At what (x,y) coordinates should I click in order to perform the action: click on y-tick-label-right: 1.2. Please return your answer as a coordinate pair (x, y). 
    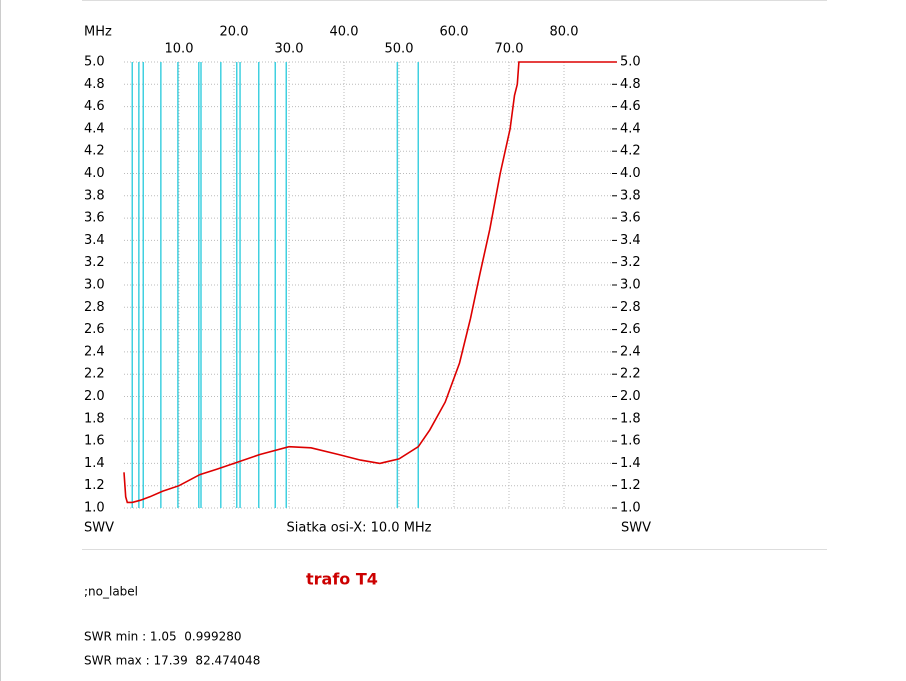
    Looking at the image, I should click on (630, 485).